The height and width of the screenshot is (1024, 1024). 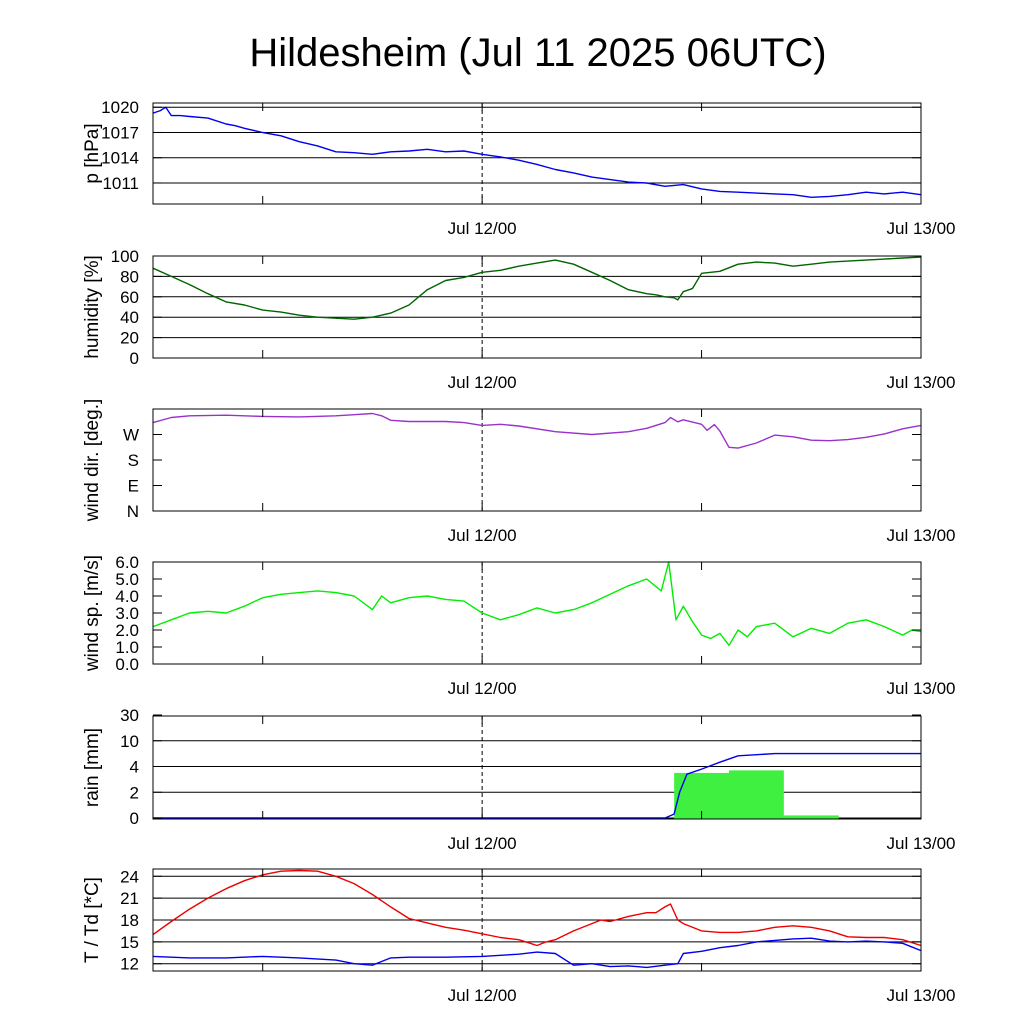 I want to click on panel-rain: 0 2 4 10 30 Jul 12/00 Jul 13/00 rain [mm], so click(x=519, y=779).